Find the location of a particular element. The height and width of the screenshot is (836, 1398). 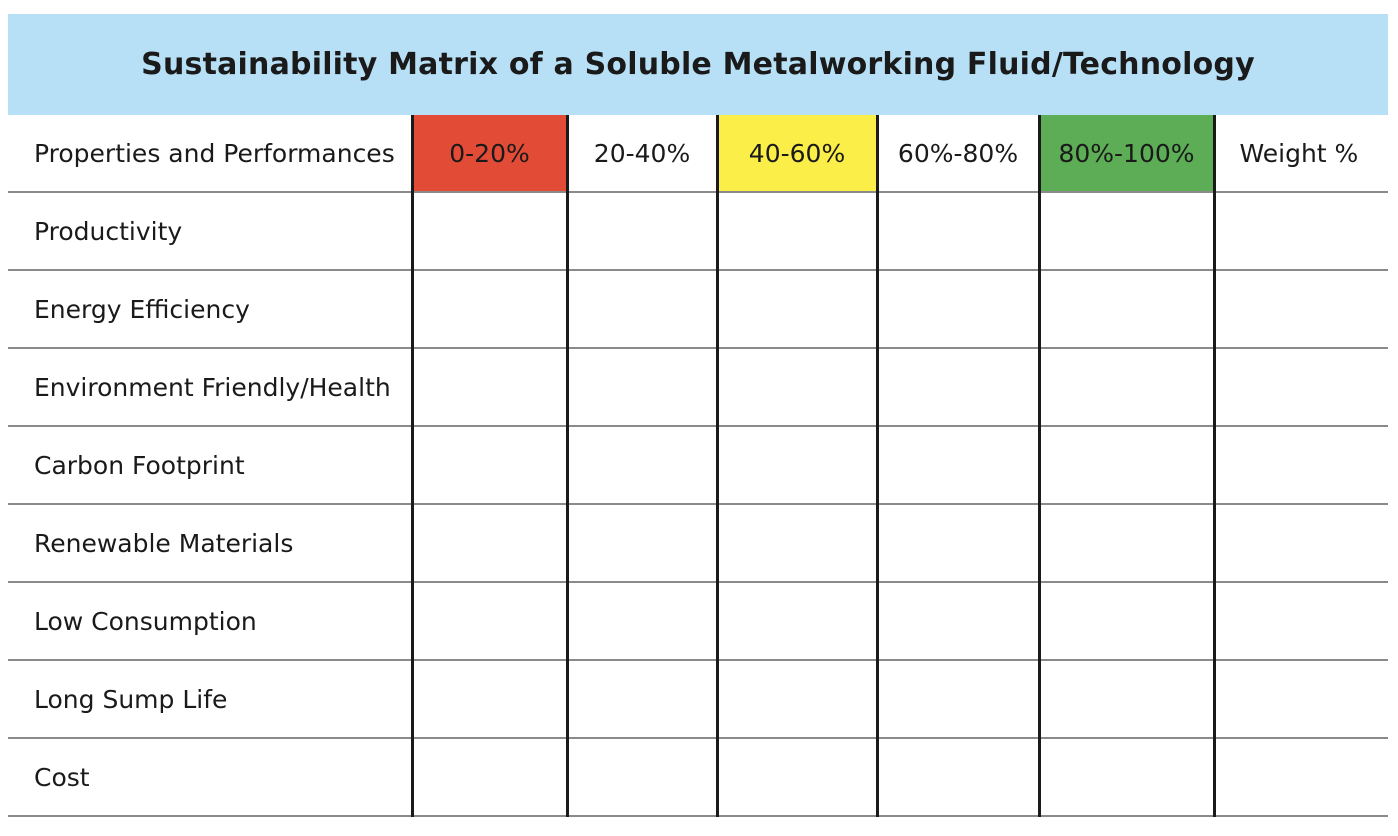

table-row: Renewable Materials is located at coordinates (698, 543).